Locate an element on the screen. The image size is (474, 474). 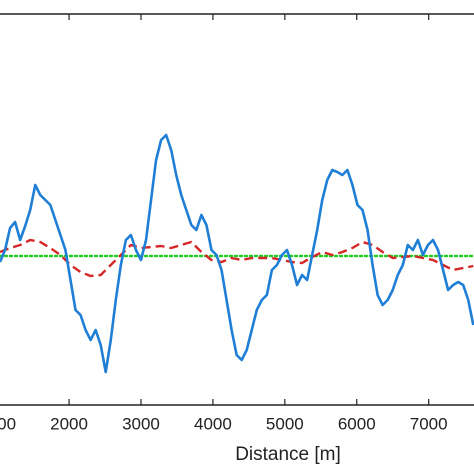
x-axis-label: Distance [m] is located at coordinates (288, 454).